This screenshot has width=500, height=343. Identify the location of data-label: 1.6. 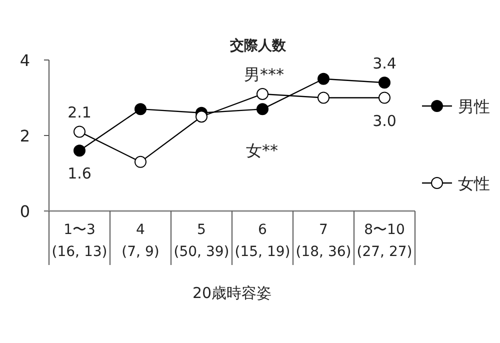
(80, 173).